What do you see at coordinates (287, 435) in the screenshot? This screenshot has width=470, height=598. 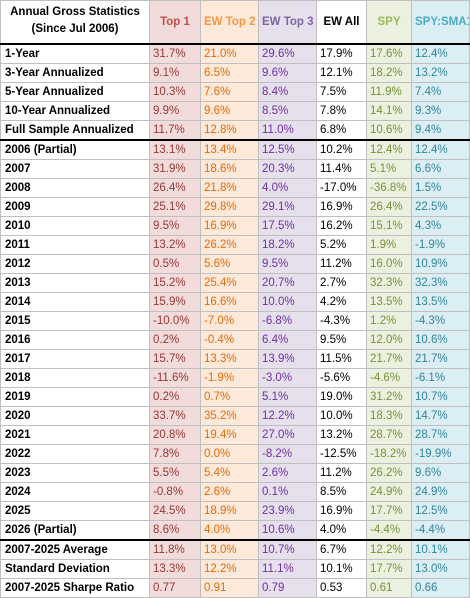 I see `cell-ew-top3: 27.0%` at bounding box center [287, 435].